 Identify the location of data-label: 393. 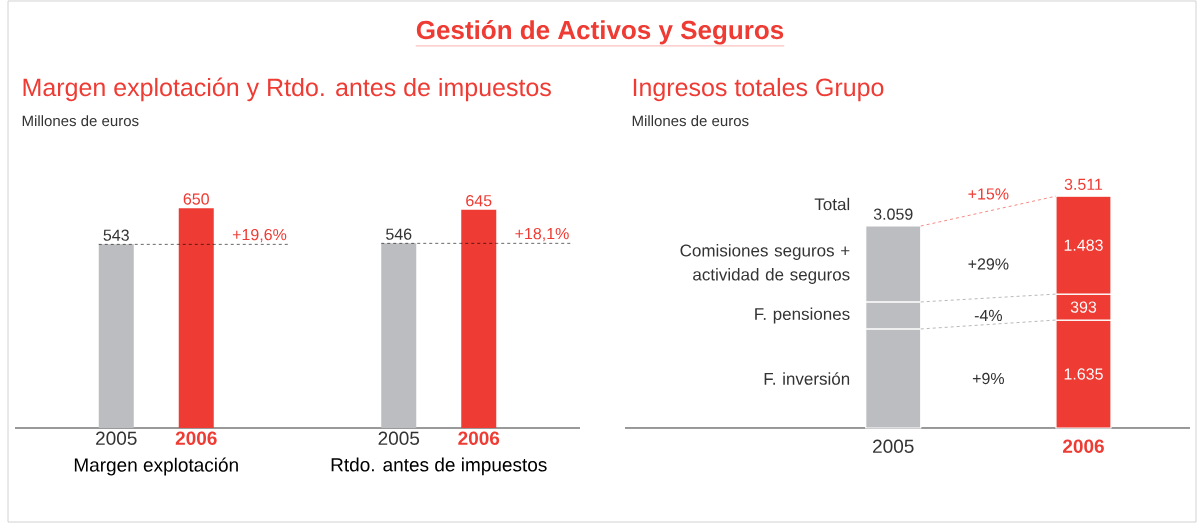
(1083, 307).